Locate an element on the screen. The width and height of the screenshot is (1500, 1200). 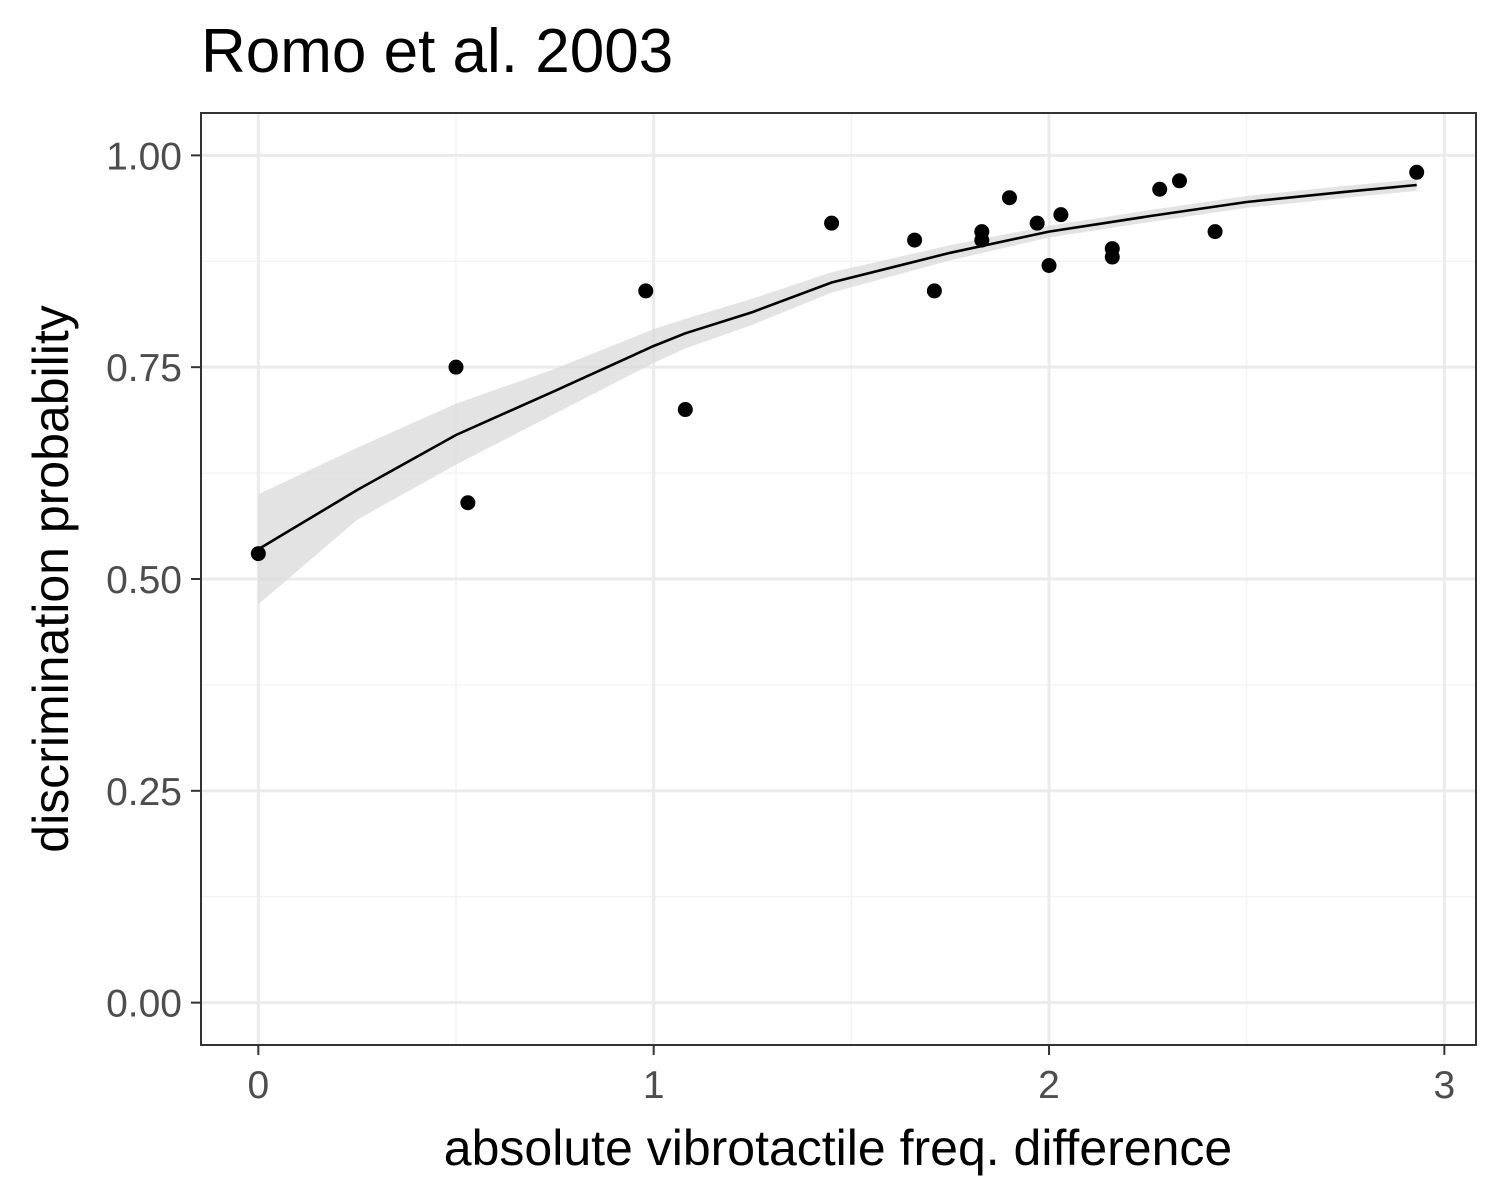
x-axis-title: absolute vibrotactile freq. difference is located at coordinates (838, 1148).